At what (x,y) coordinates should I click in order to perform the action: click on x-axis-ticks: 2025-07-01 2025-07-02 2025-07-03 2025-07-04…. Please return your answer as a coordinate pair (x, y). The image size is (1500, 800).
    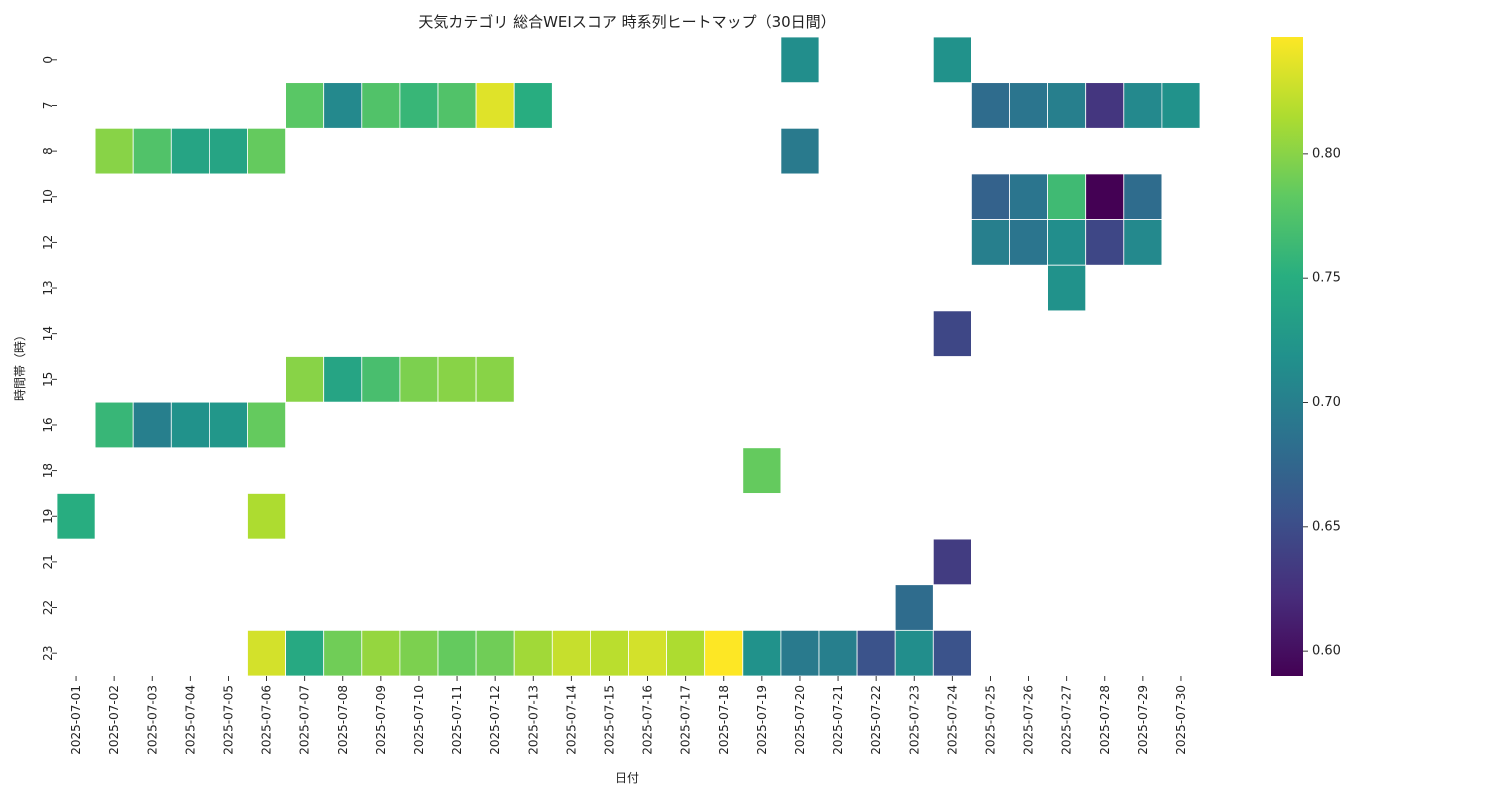
    Looking at the image, I should click on (628, 715).